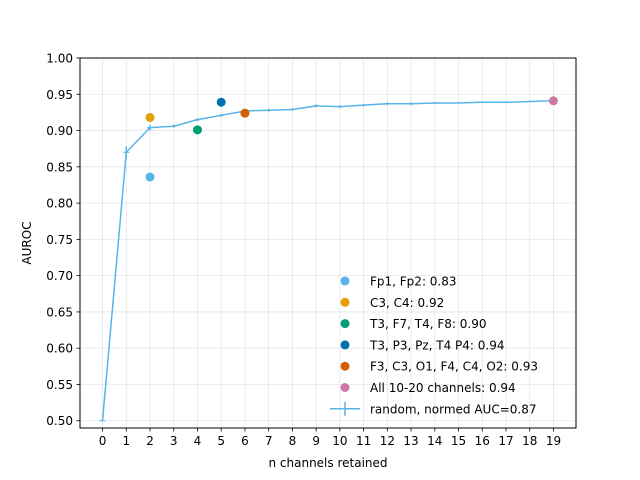 The height and width of the screenshot is (480, 640). Describe the element at coordinates (221, 441) in the screenshot. I see `x-tick-label: 5` at that location.